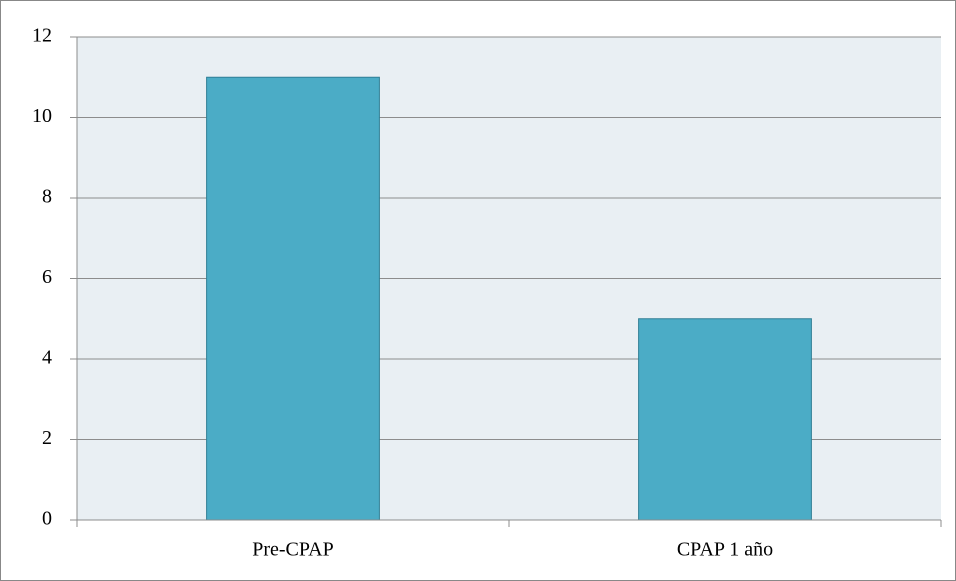  What do you see at coordinates (47, 358) in the screenshot?
I see `y-tick-label: 4` at bounding box center [47, 358].